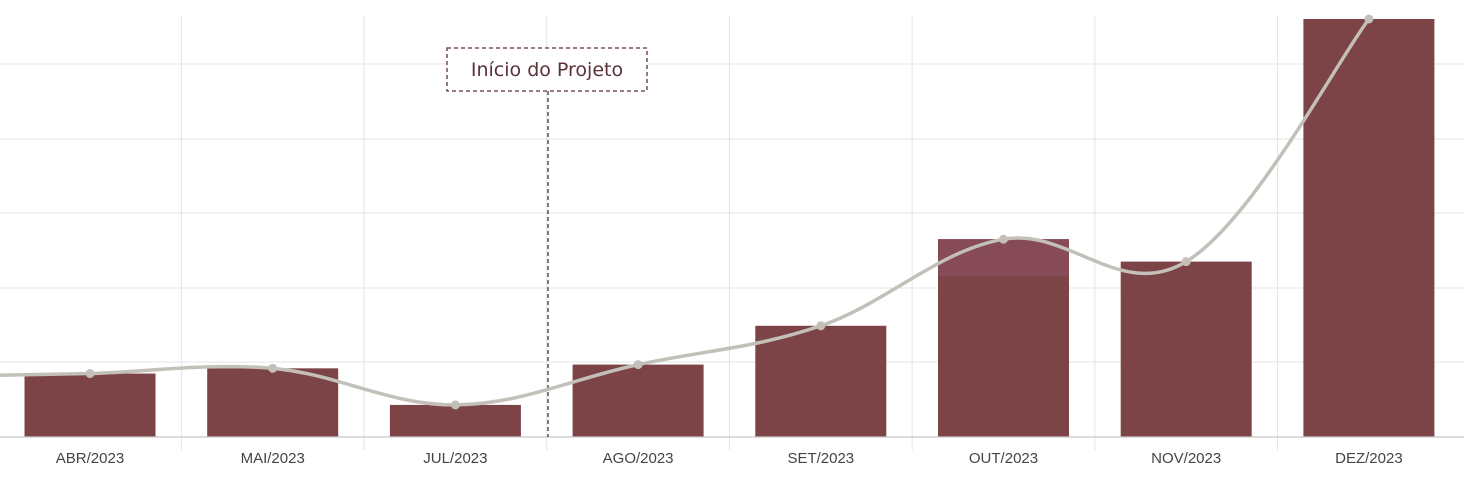 Image resolution: width=1464 pixels, height=478 pixels. I want to click on project-start-label: Início do Projeto, so click(547, 70).